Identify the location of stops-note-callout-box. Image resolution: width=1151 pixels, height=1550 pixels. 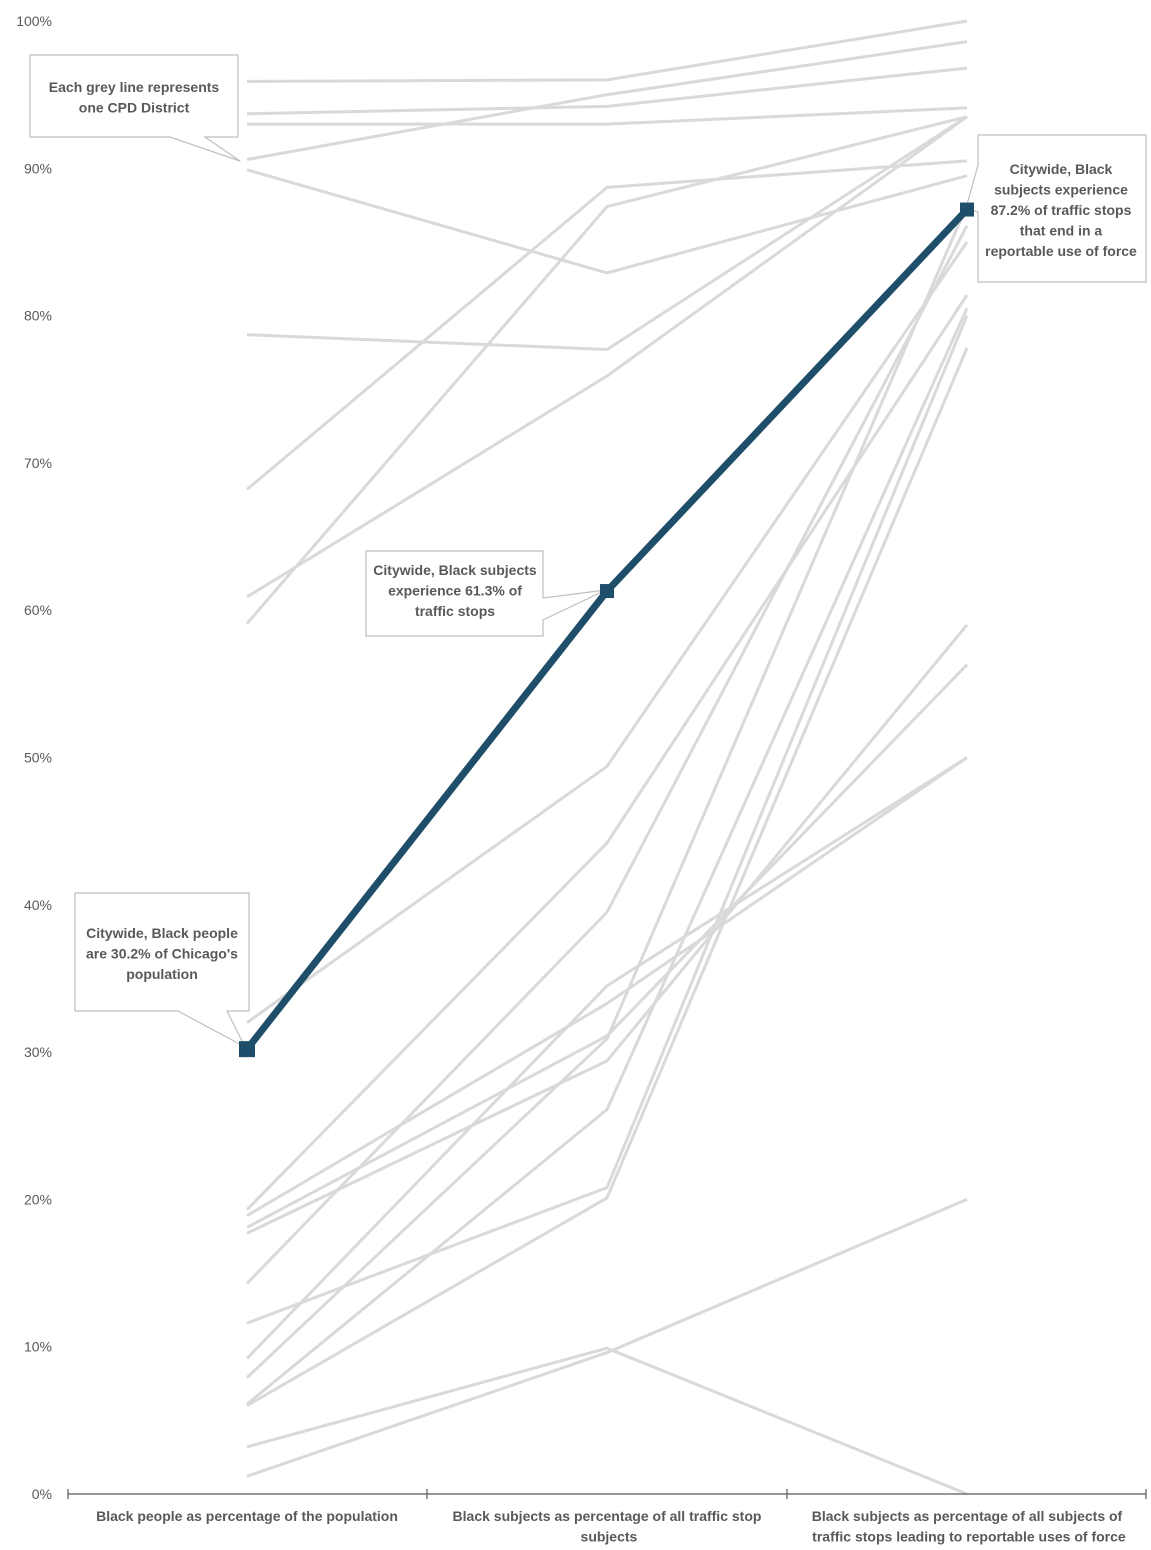
(486, 593).